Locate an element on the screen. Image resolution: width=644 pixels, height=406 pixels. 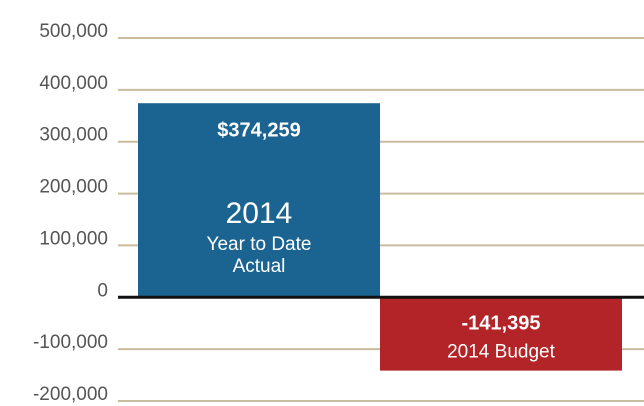
y-tick-label: 100,000 is located at coordinates (73, 238).